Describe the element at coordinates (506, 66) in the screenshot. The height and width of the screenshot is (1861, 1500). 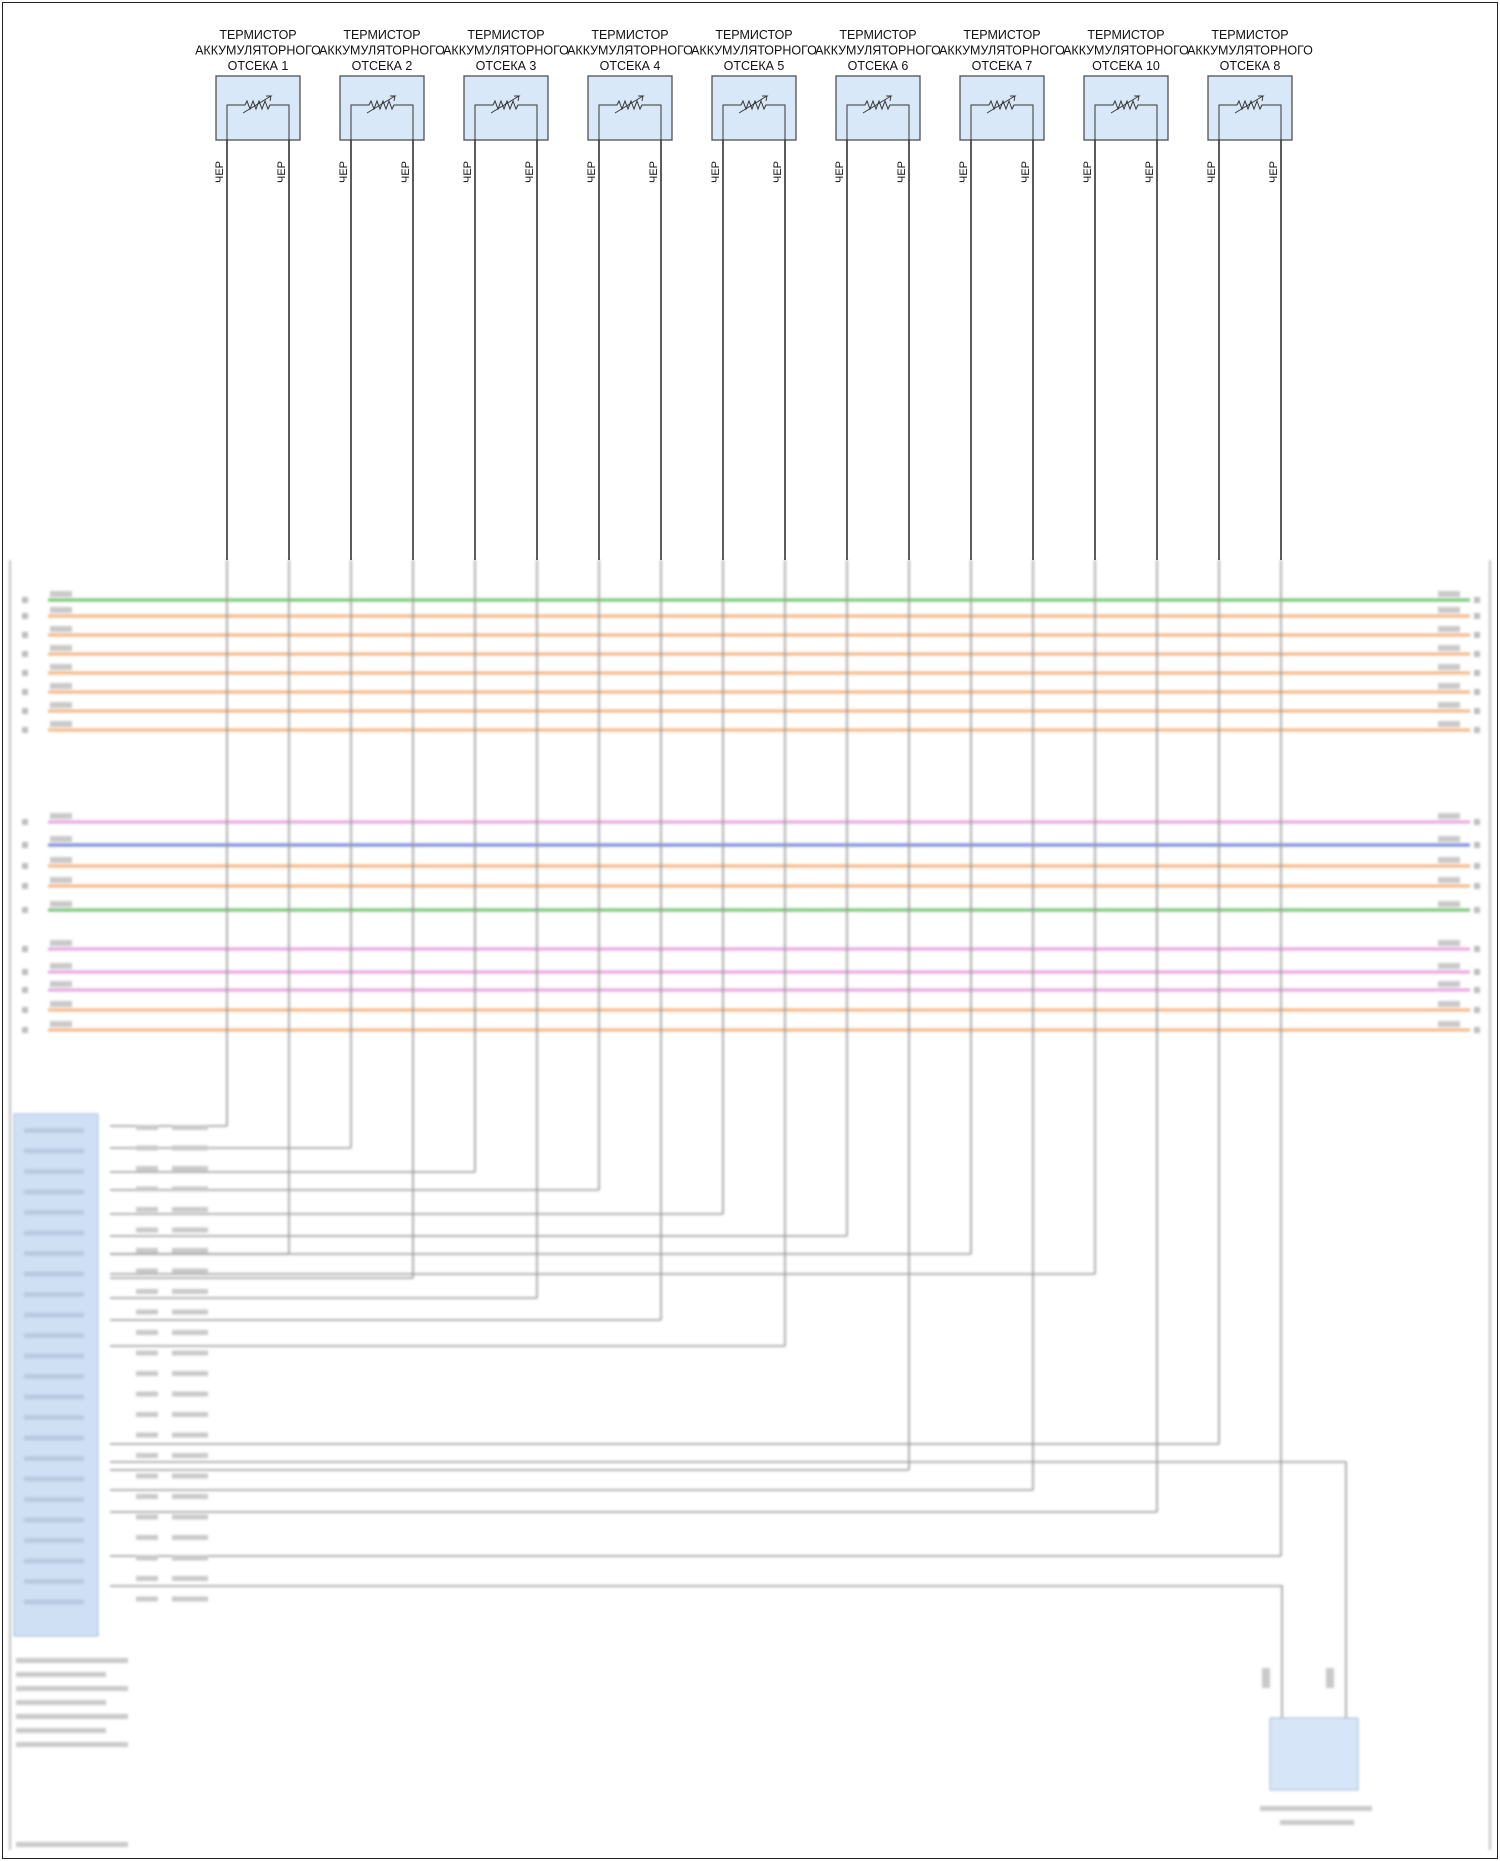
I see `thermistor-title-line3: ОТСЕКА 3` at that location.